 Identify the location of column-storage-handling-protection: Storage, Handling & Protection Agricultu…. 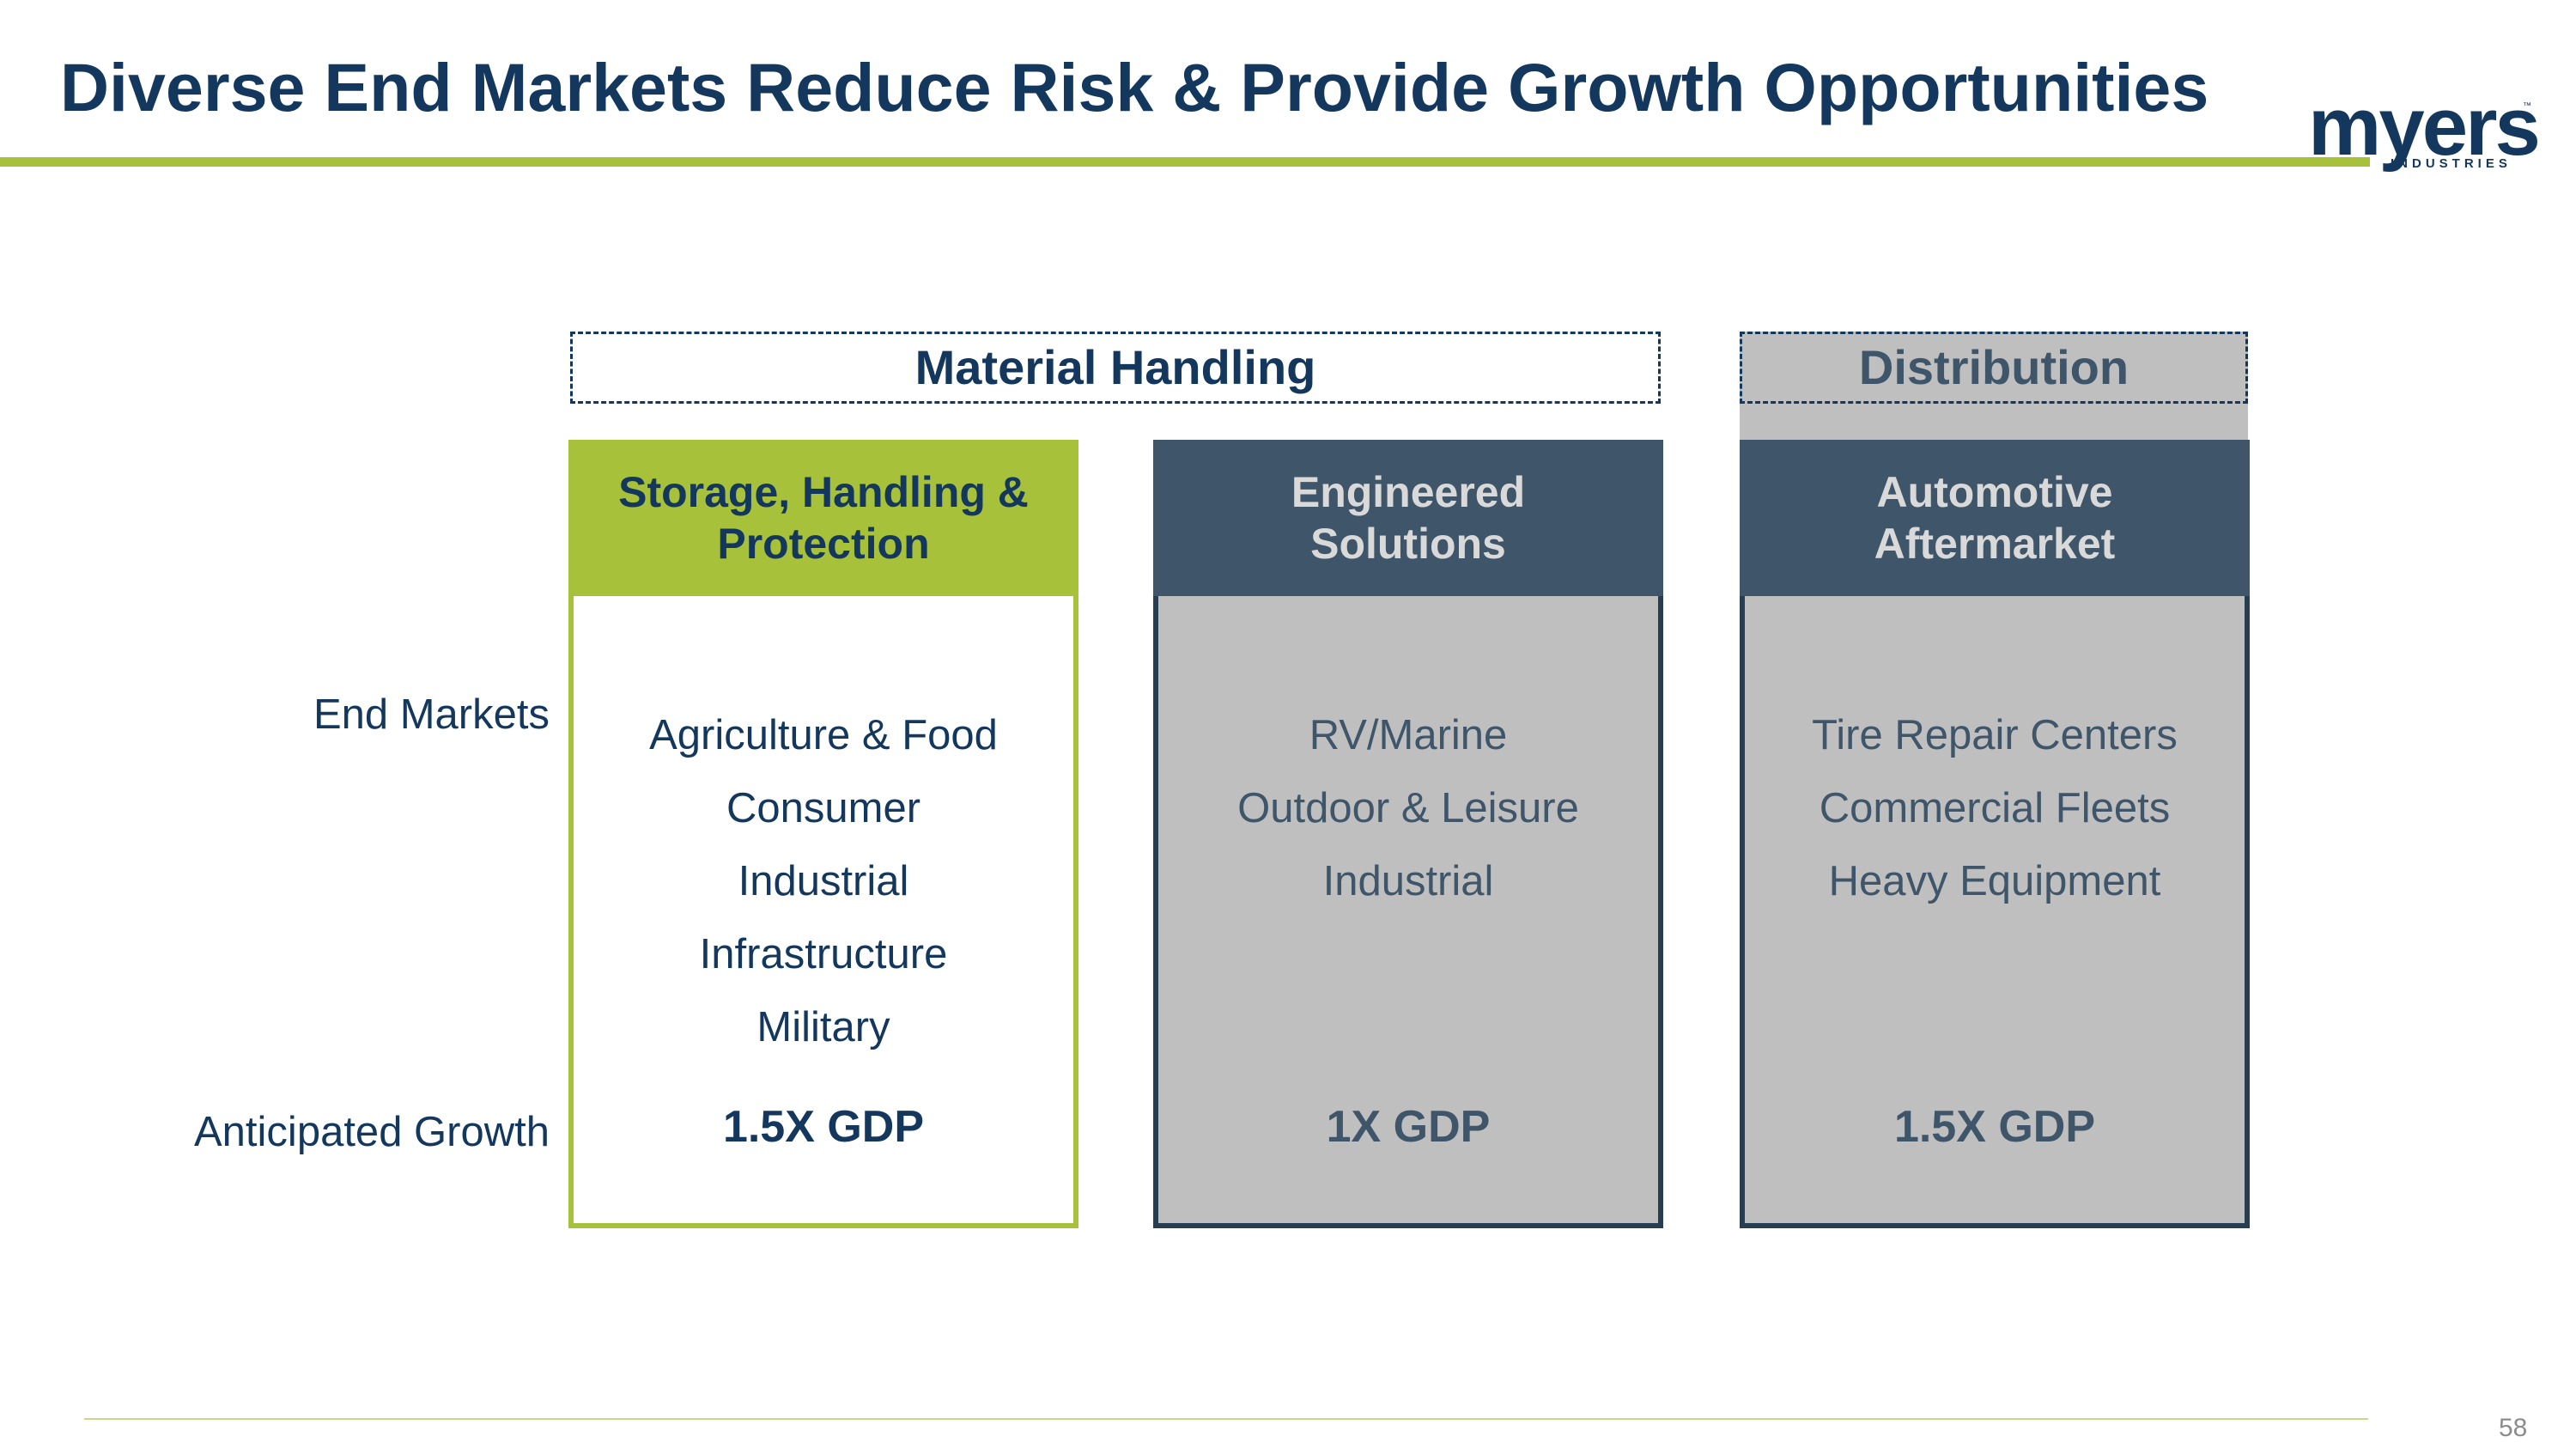
(823, 834).